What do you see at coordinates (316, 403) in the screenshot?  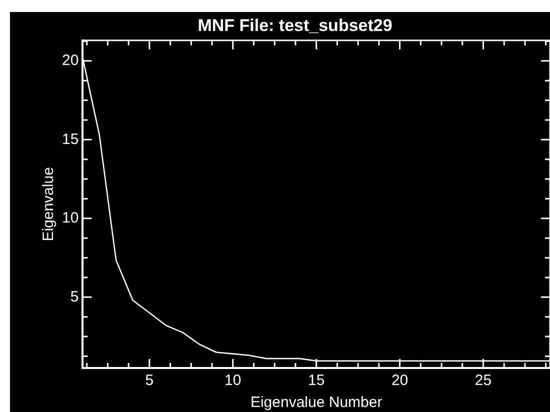 I see `x-axis-title: Eigenvalue Number` at bounding box center [316, 403].